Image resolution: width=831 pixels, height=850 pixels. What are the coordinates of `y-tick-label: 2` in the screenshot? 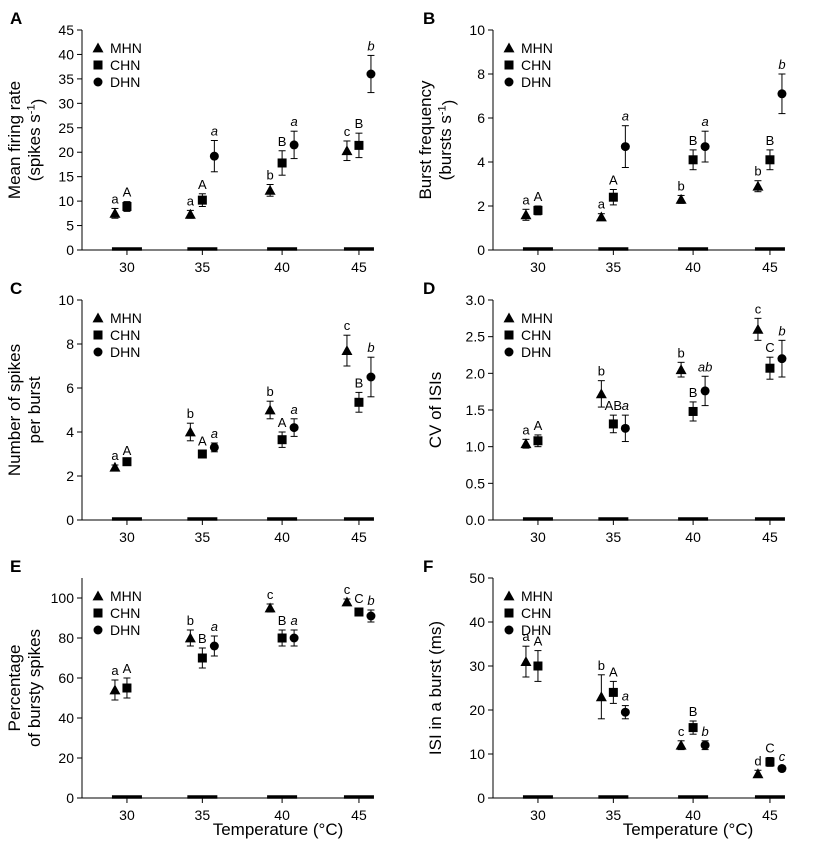 It's located at (481, 206).